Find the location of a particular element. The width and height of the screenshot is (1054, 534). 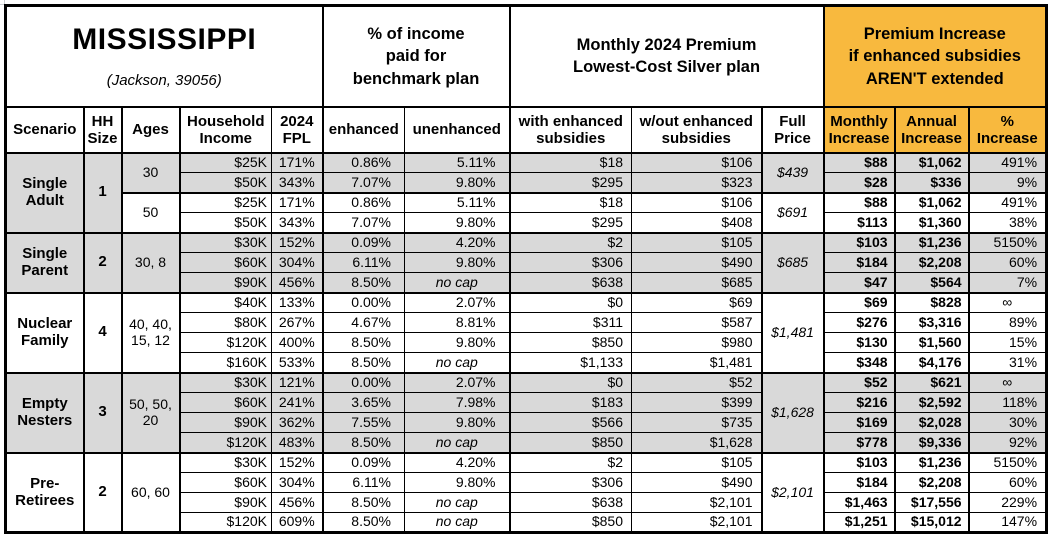

cell-enhanced: 0.86% is located at coordinates (363, 162).